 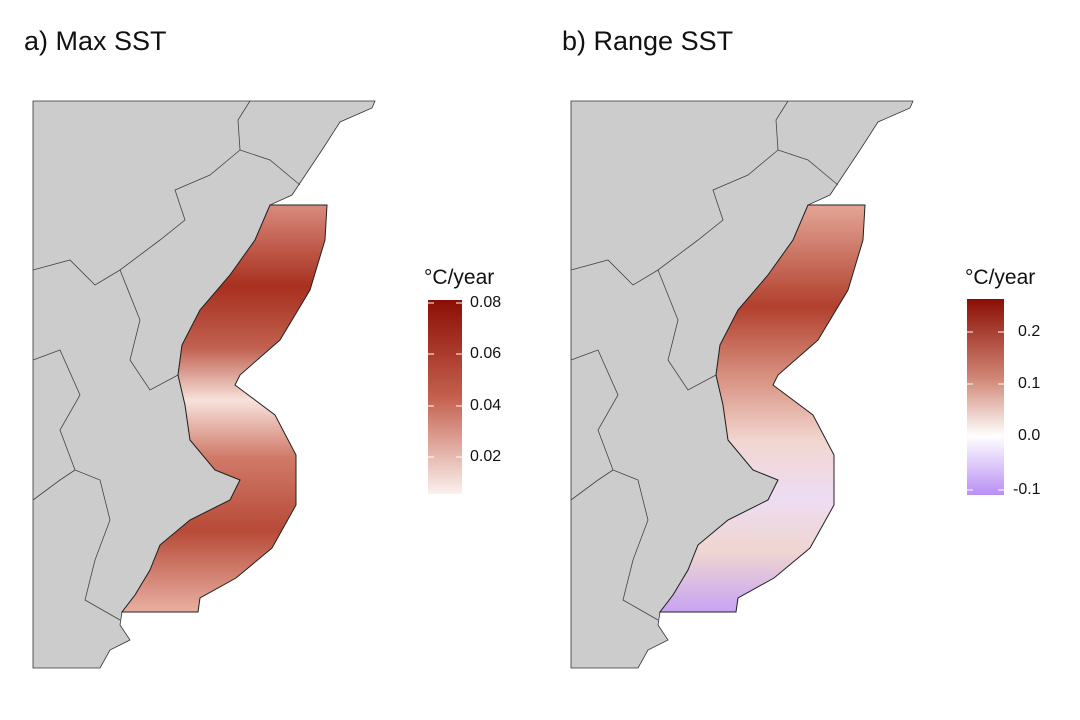 What do you see at coordinates (95, 41) in the screenshot?
I see `panel-title-max-sst: a) Max SST` at bounding box center [95, 41].